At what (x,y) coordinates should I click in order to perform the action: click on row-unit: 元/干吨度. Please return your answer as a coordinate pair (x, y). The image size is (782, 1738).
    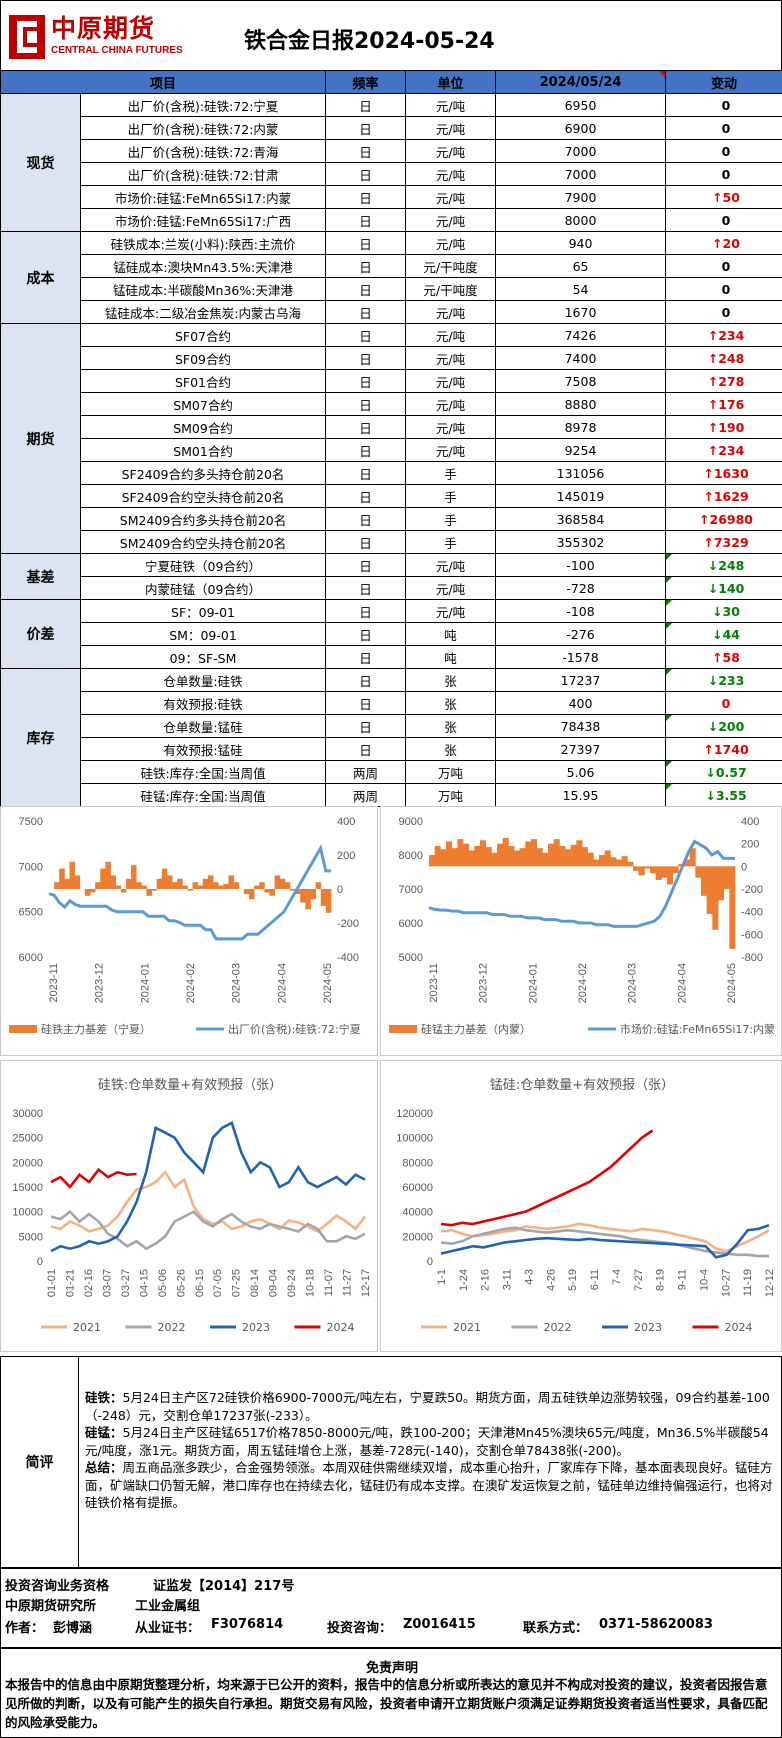
    Looking at the image, I should click on (451, 289).